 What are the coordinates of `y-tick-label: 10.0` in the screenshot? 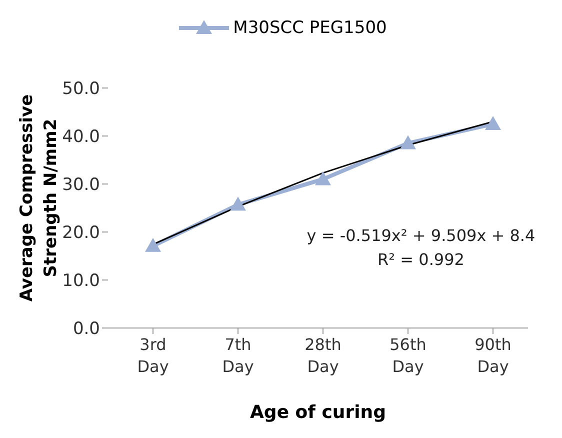 It's located at (81, 281).